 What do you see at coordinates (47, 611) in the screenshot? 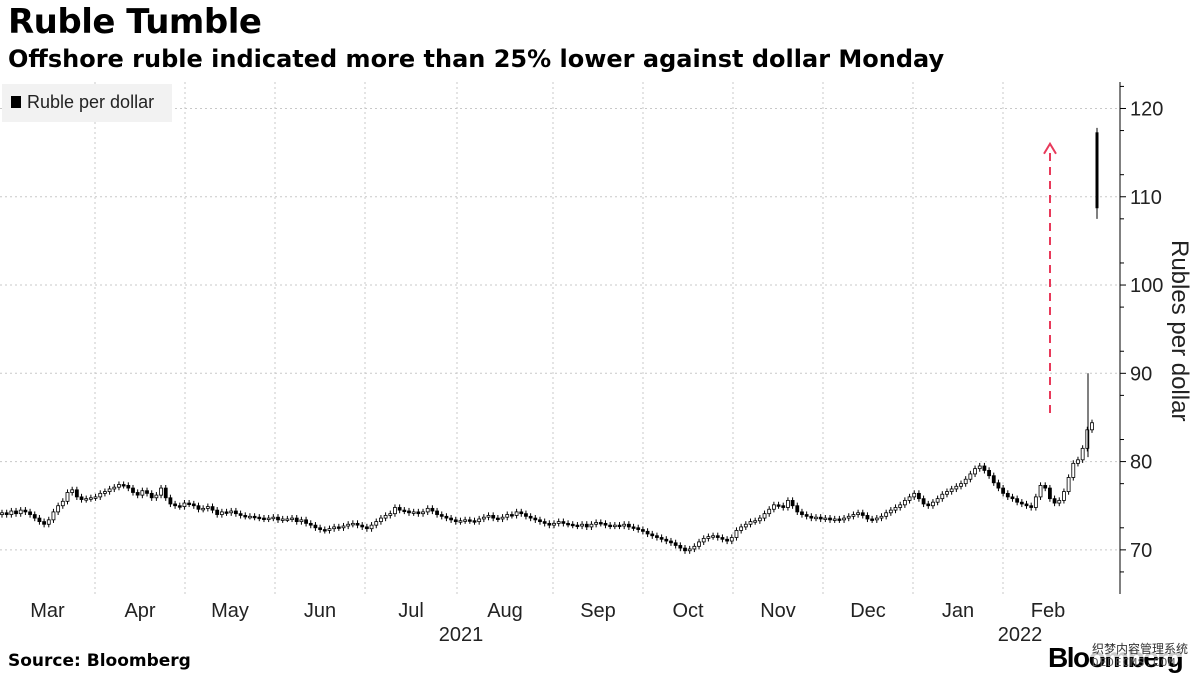
I see `x-tick-label: Mar` at bounding box center [47, 611].